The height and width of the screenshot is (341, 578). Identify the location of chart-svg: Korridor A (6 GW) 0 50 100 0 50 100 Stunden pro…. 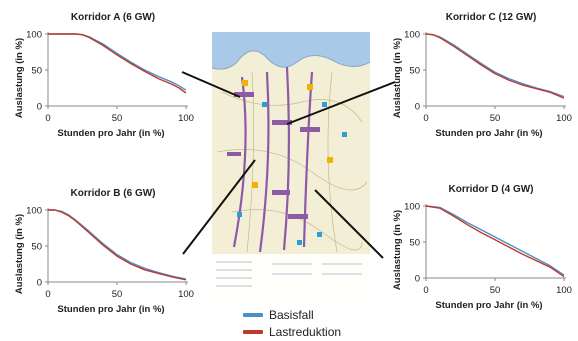
(104, 75).